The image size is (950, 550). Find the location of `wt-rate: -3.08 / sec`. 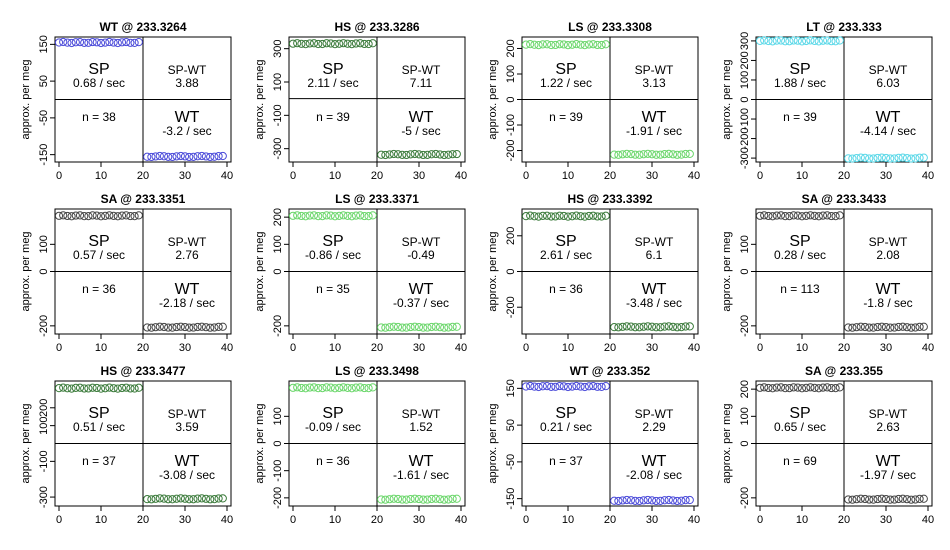

wt-rate: -3.08 / sec is located at coordinates (187, 475).